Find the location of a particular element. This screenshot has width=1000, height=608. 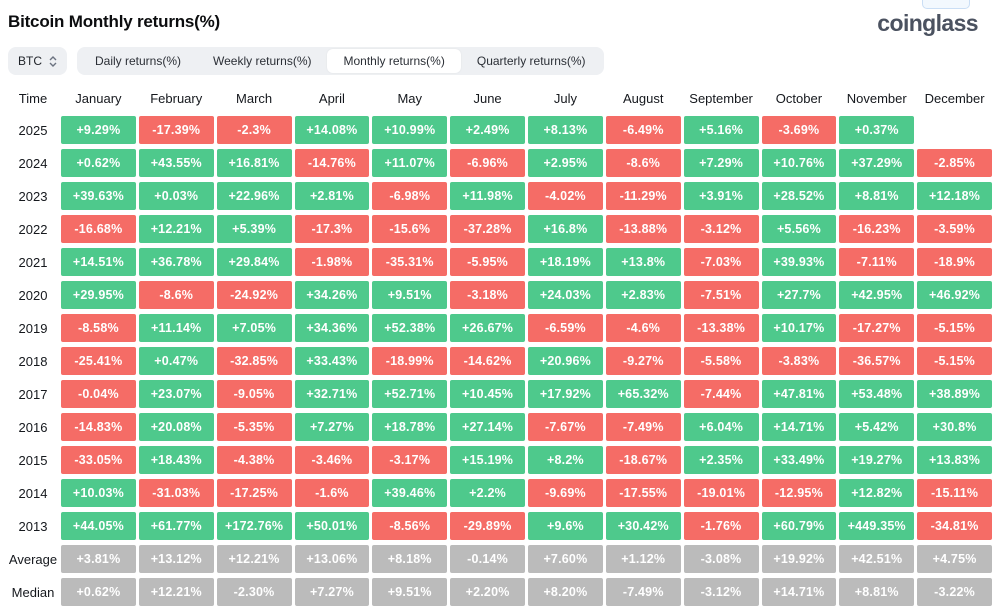

return-cell: +38.89% is located at coordinates (954, 394).